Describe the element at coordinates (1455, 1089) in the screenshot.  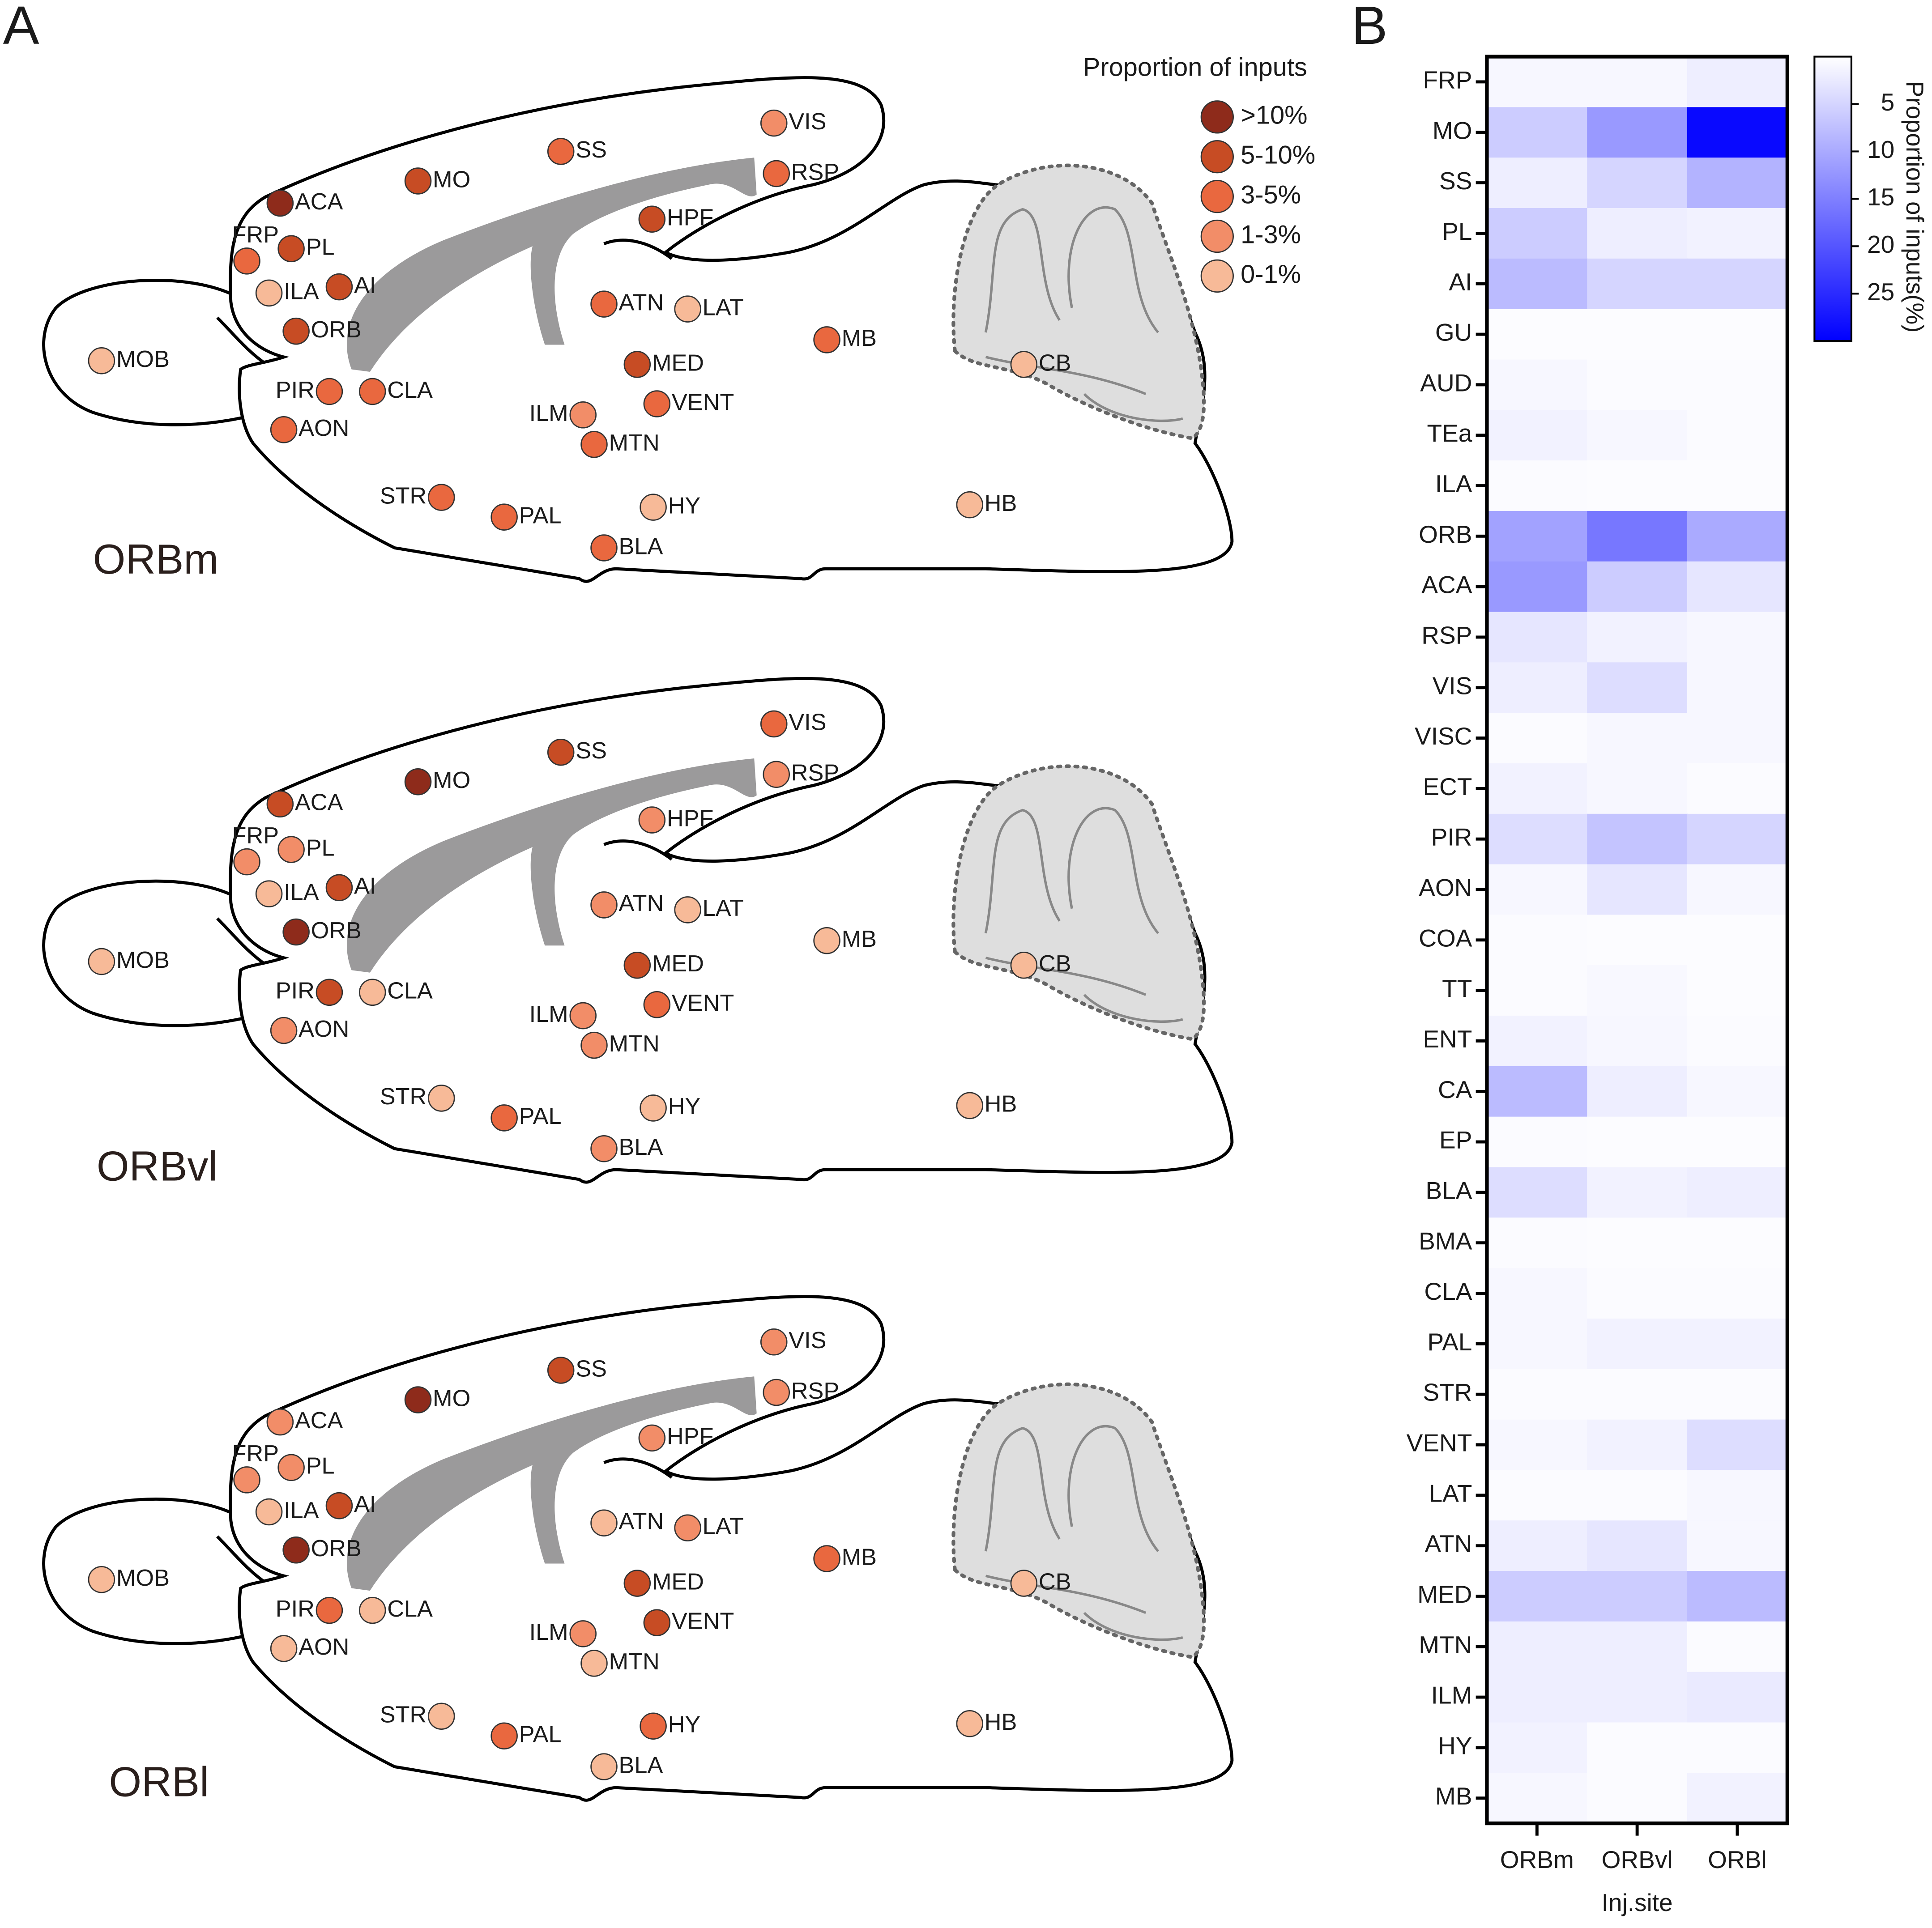
I see `y-tick-label: CA` at that location.